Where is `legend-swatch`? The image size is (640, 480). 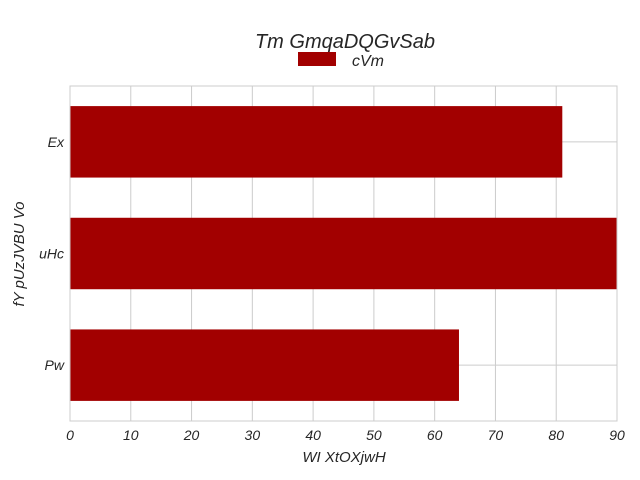 legend-swatch is located at coordinates (317, 59).